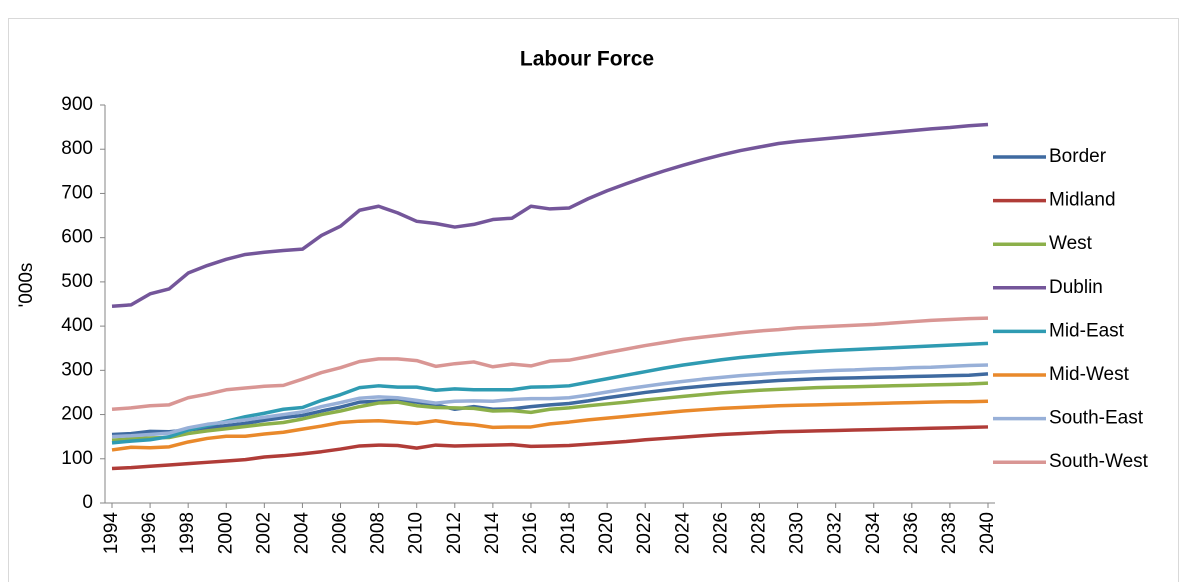 The width and height of the screenshot is (1187, 582). I want to click on y-tick-label: 800, so click(77, 148).